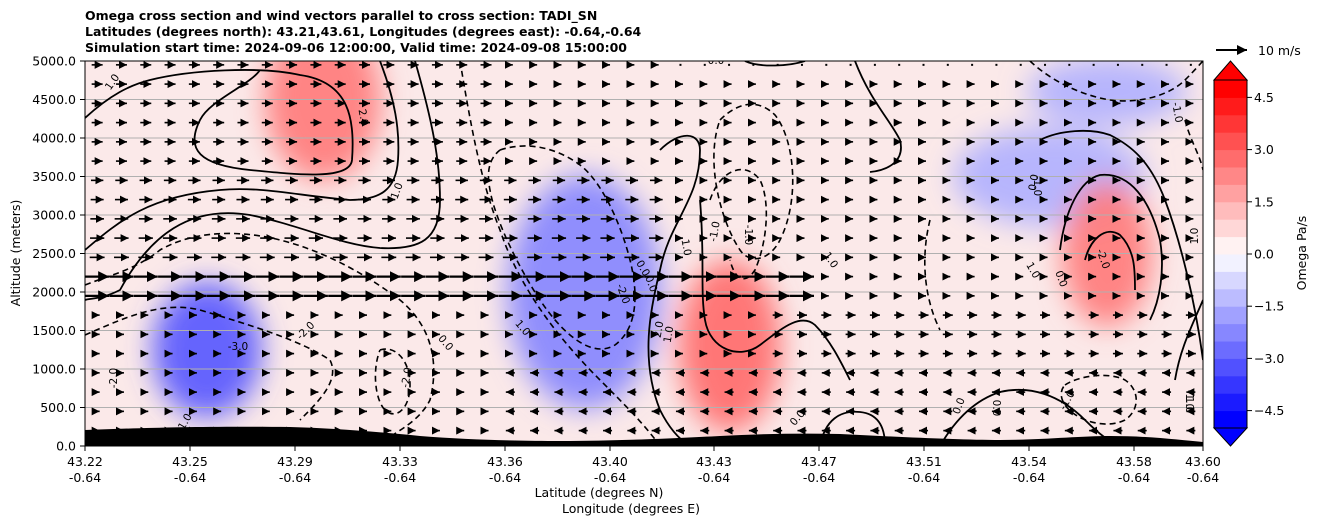  I want to click on y-tick-label: 3000.0, so click(54, 215).